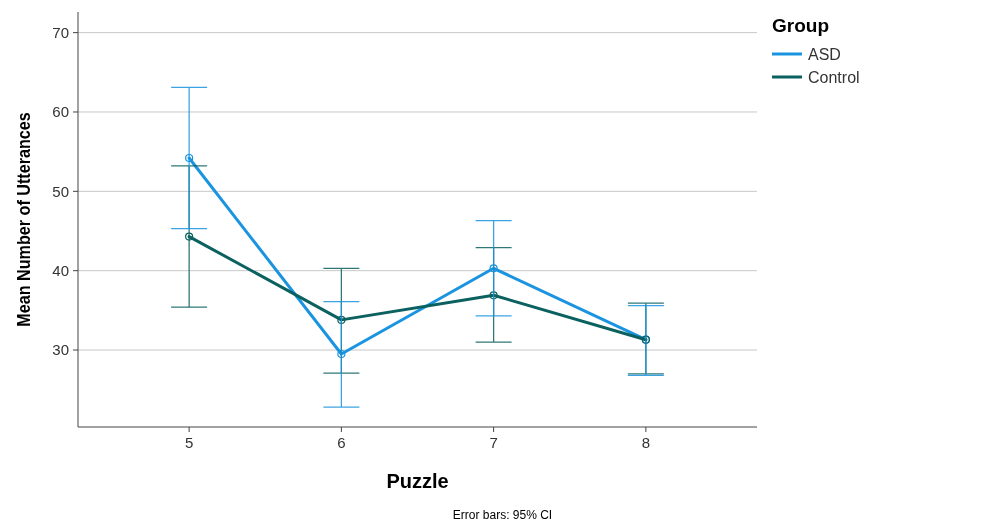 The height and width of the screenshot is (526, 1003). Describe the element at coordinates (834, 77) in the screenshot. I see `legend-label: Control` at that location.